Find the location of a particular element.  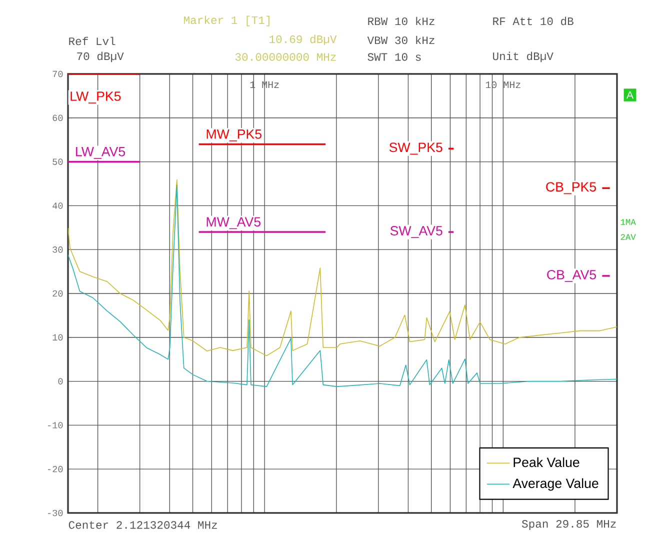

text: SWT 10 s is located at coordinates (394, 57).